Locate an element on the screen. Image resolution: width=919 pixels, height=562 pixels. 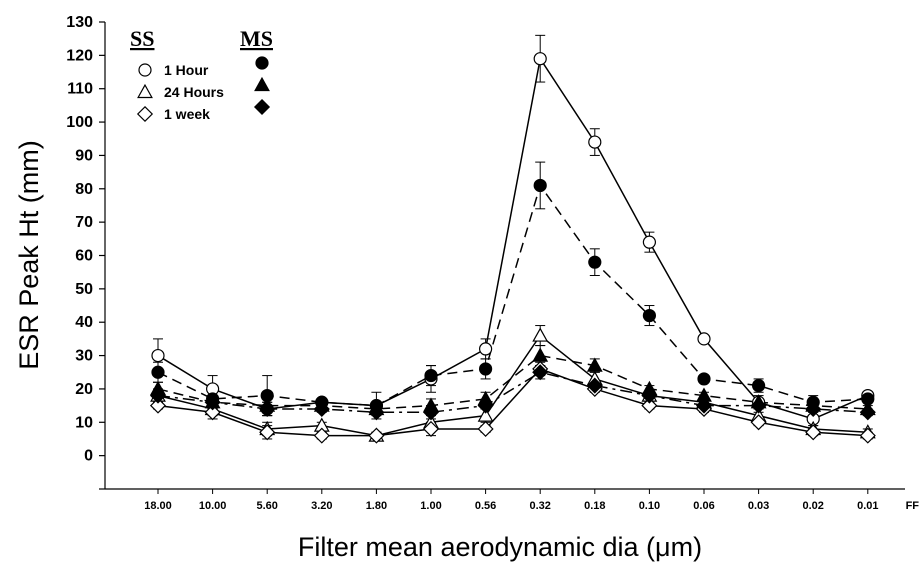
y-tick-label: 50 is located at coordinates (84, 289).